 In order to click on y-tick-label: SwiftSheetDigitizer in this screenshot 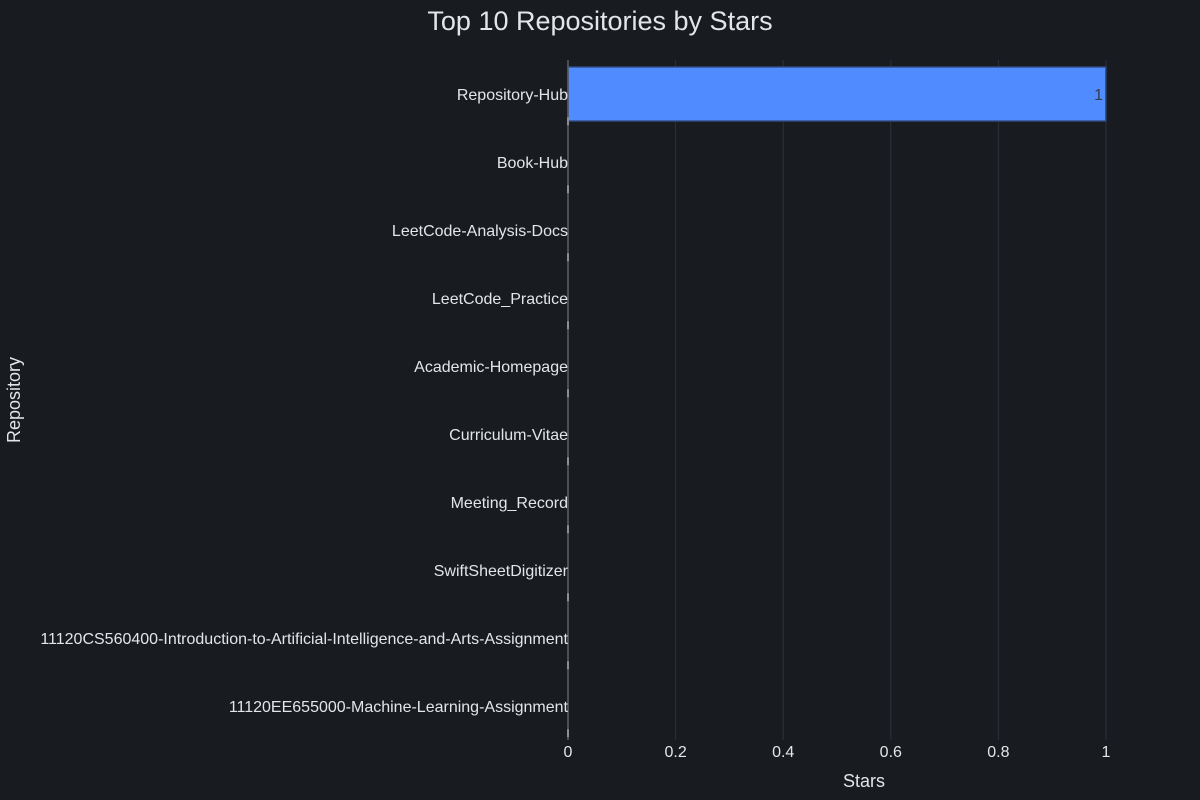, I will do `click(501, 571)`.